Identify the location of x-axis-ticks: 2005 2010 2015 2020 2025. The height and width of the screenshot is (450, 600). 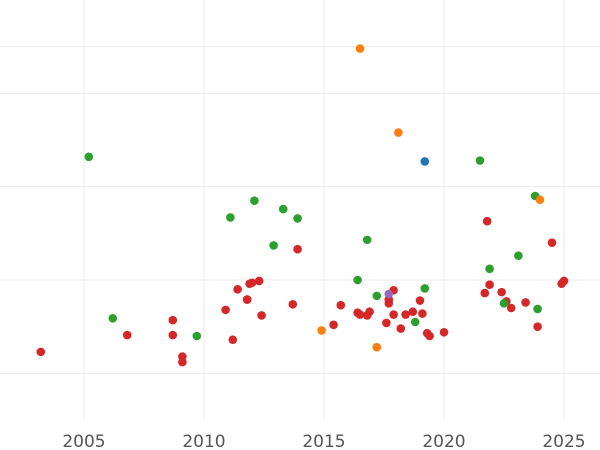
(323, 441).